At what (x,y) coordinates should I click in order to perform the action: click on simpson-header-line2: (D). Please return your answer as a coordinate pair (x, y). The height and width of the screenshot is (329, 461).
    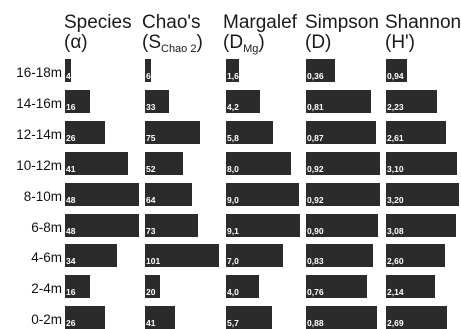
    Looking at the image, I should click on (318, 42).